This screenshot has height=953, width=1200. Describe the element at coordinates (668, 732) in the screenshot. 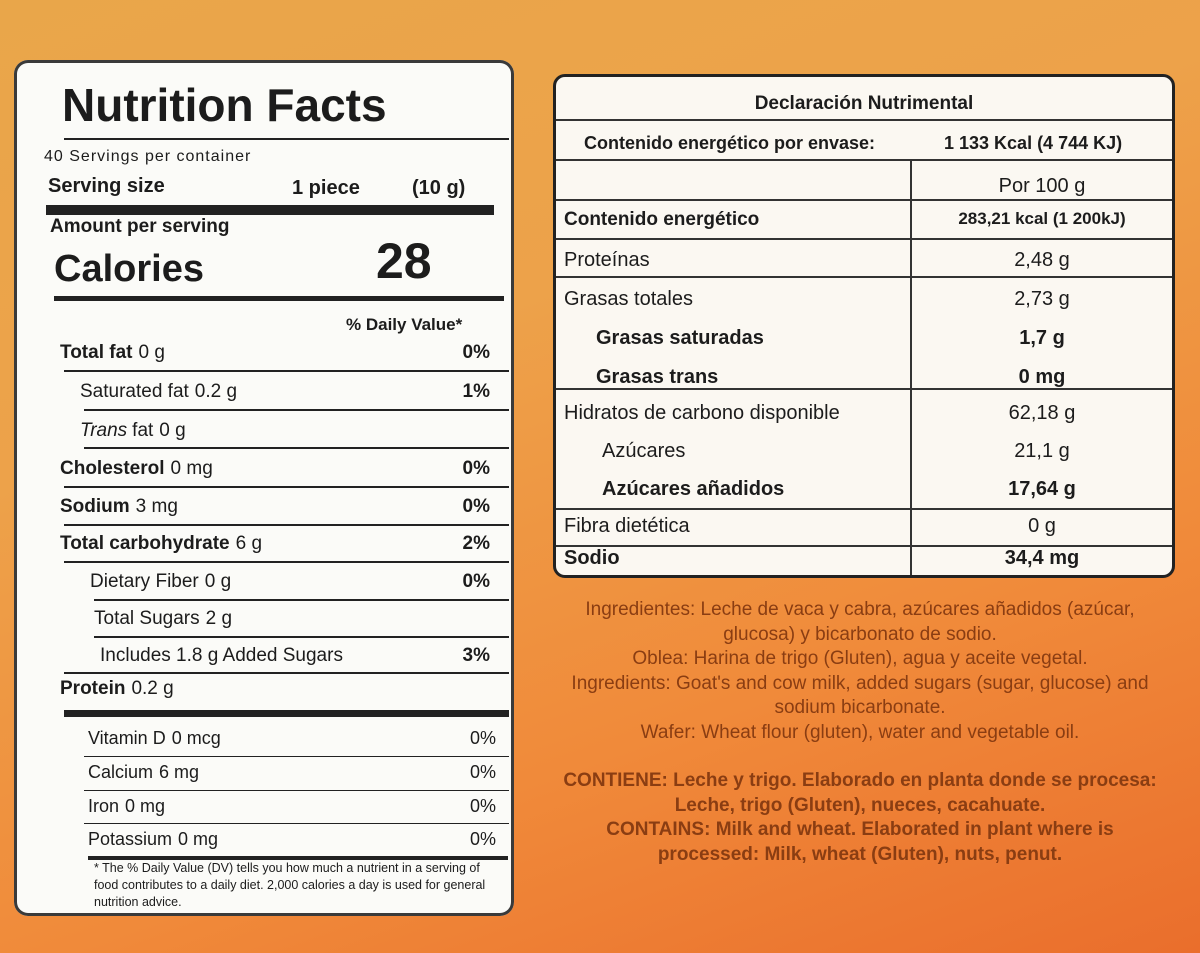

I see `ingredient-label: Wafer:` at that location.